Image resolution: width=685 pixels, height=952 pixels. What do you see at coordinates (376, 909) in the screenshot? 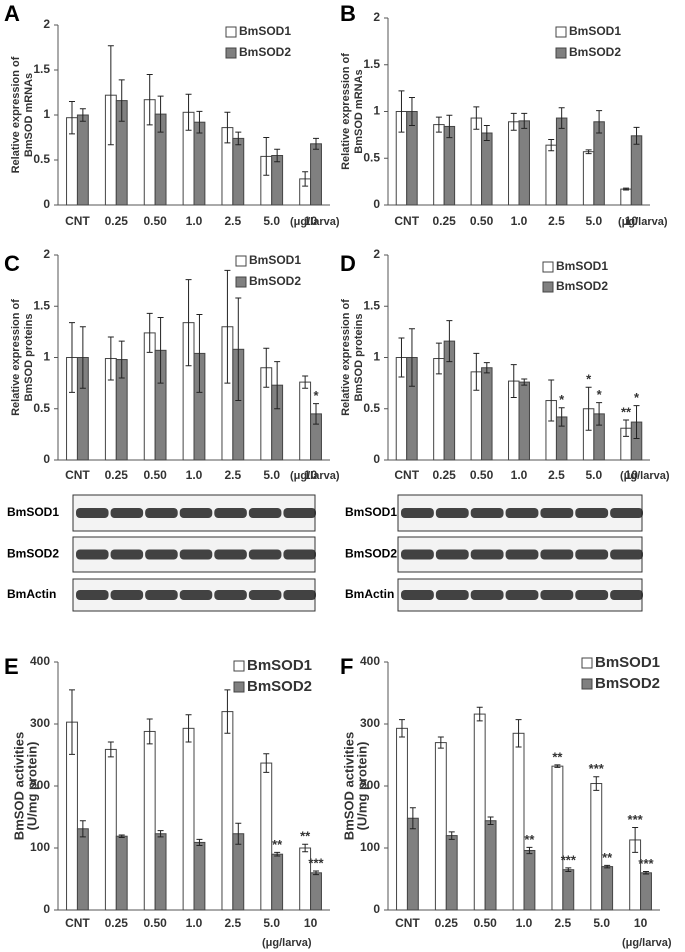
I see `y-tick-label: 0` at bounding box center [376, 909].